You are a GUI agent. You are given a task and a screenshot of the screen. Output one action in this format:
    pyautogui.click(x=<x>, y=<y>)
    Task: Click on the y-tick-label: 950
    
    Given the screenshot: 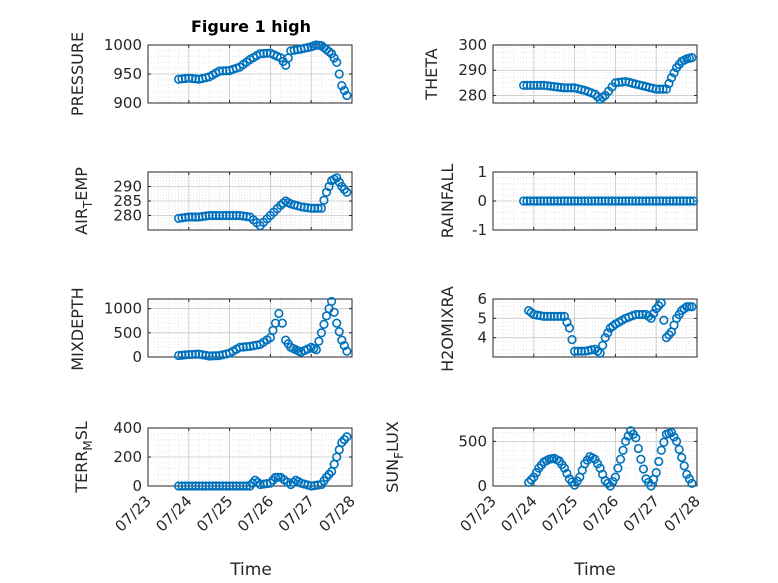 What is the action you would take?
    pyautogui.click(x=127, y=74)
    